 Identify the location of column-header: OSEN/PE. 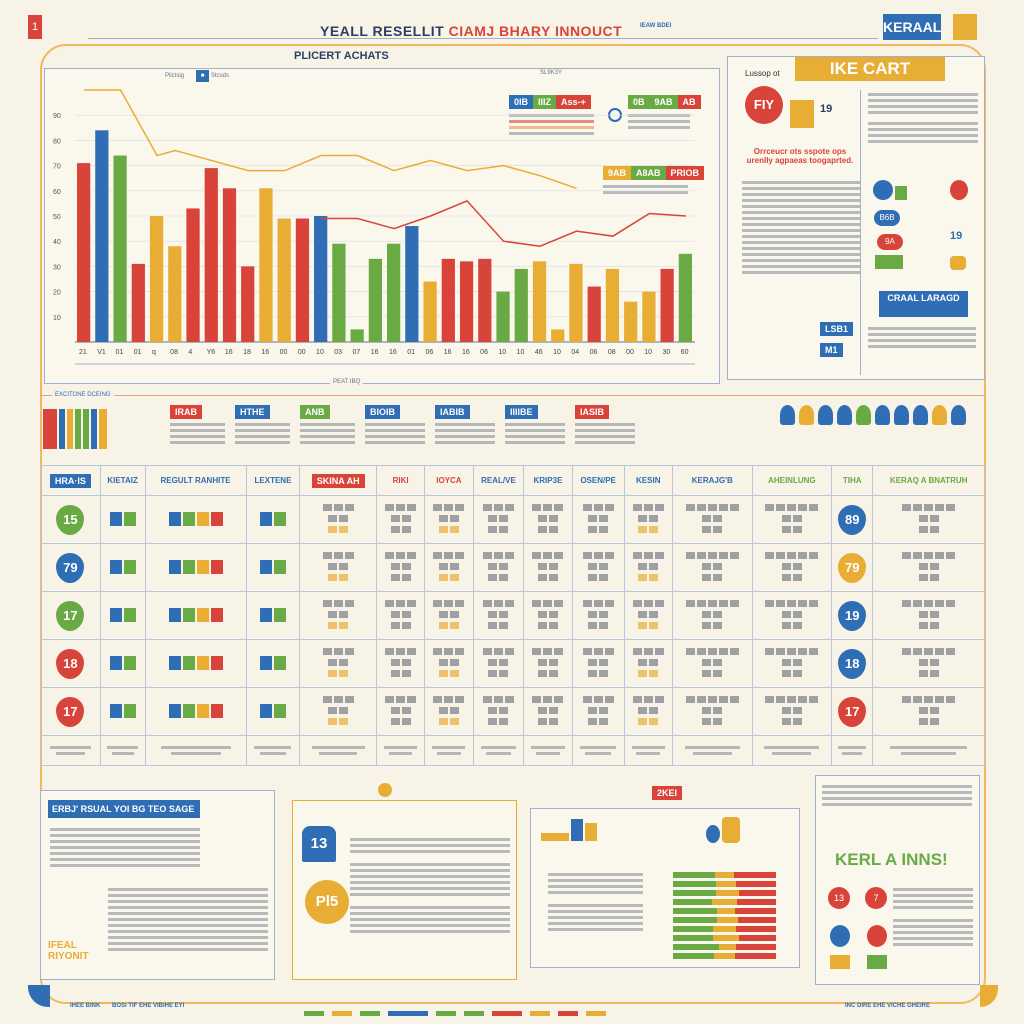
(598, 480).